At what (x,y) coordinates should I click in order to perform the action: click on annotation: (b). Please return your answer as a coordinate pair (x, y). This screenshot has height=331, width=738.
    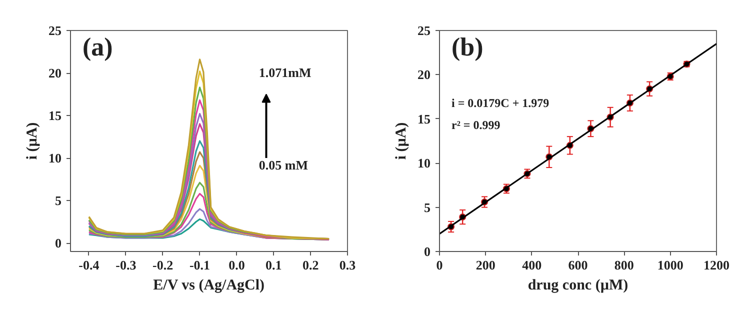
    Looking at the image, I should click on (468, 47).